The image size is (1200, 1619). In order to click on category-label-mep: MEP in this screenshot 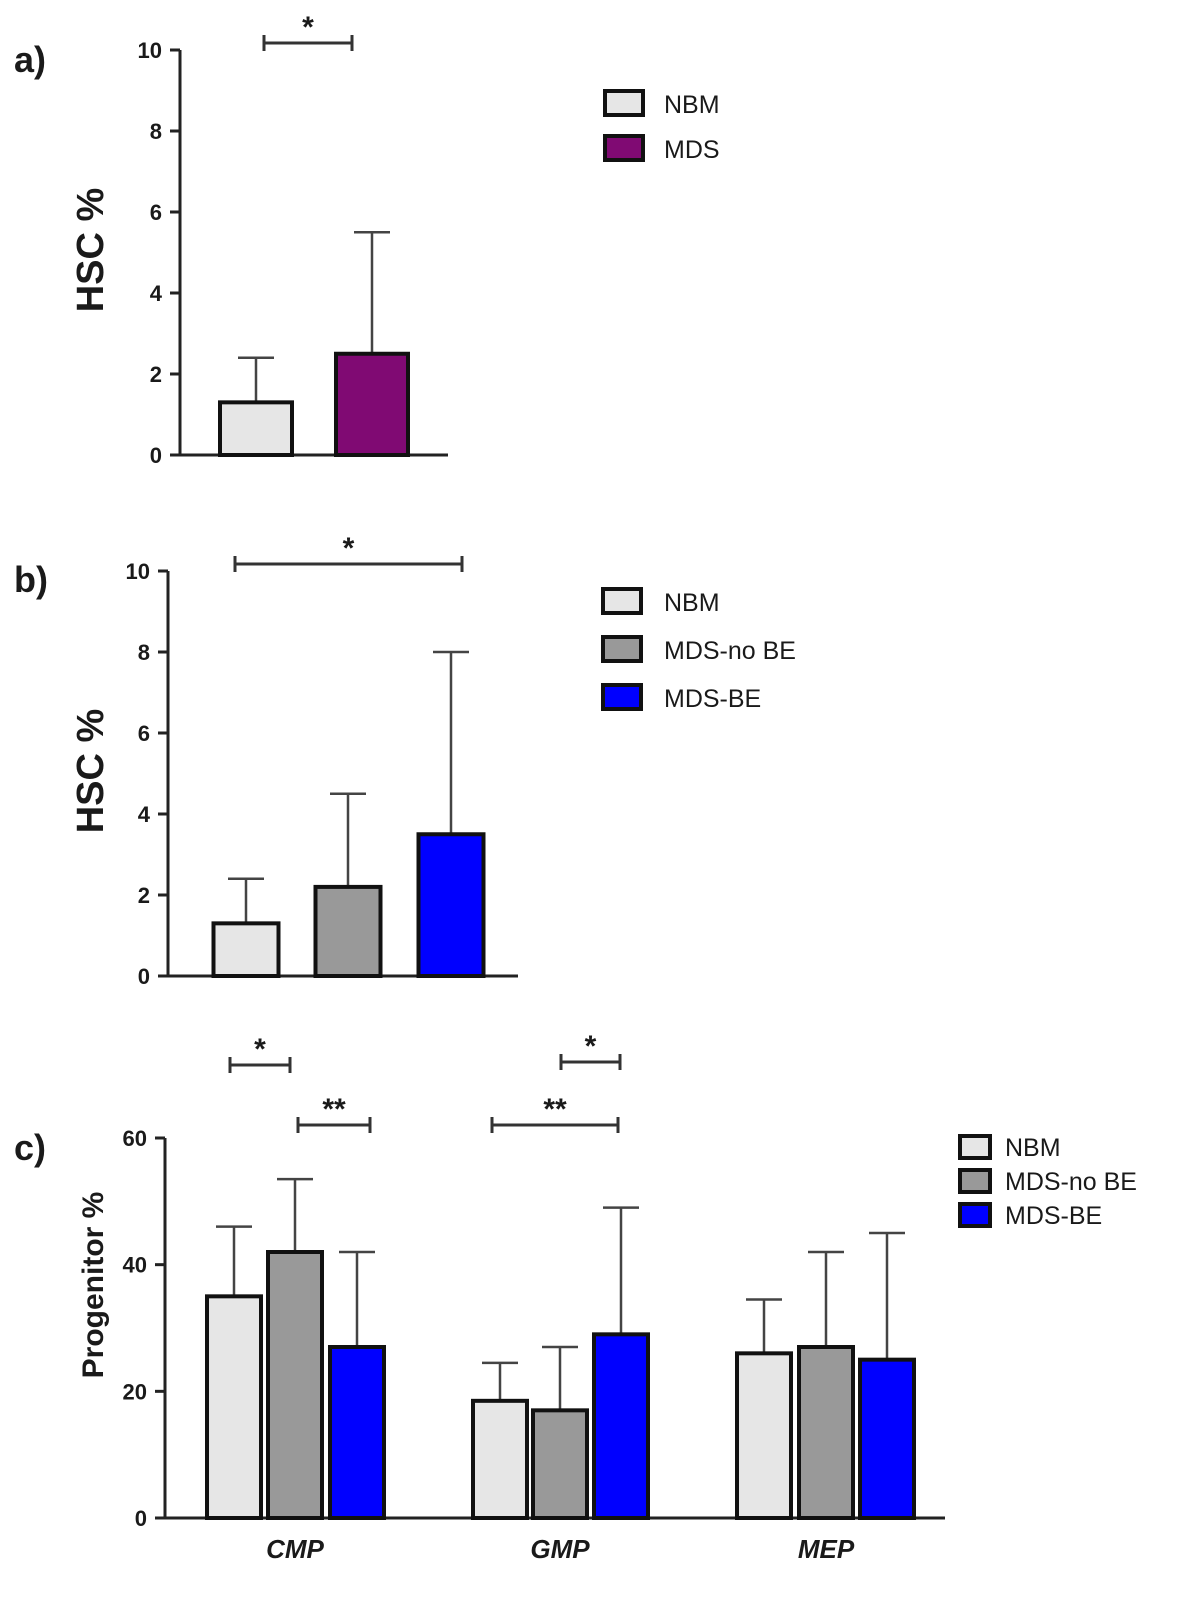, I will do `click(826, 1549)`.